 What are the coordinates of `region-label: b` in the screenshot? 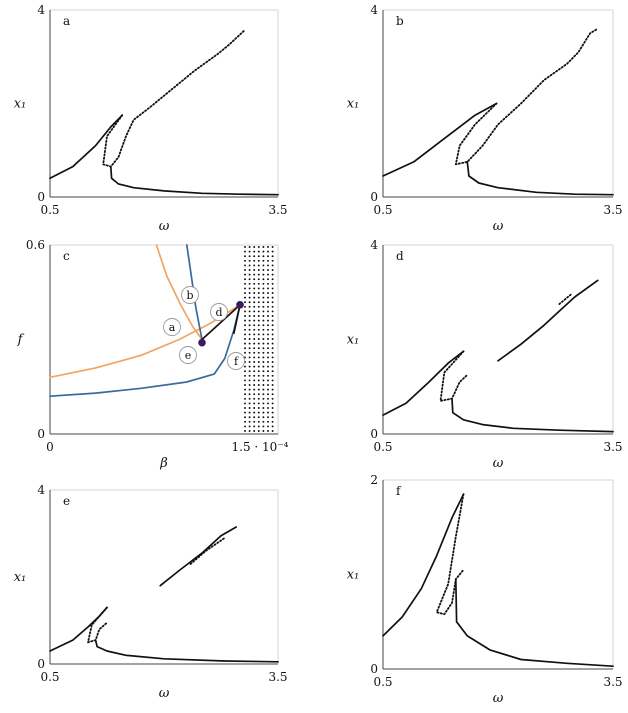 It's located at (189, 295).